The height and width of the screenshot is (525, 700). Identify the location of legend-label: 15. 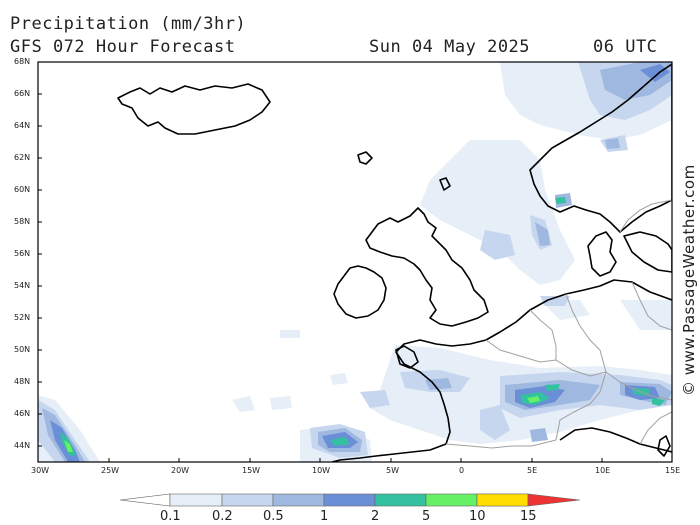
(528, 516).